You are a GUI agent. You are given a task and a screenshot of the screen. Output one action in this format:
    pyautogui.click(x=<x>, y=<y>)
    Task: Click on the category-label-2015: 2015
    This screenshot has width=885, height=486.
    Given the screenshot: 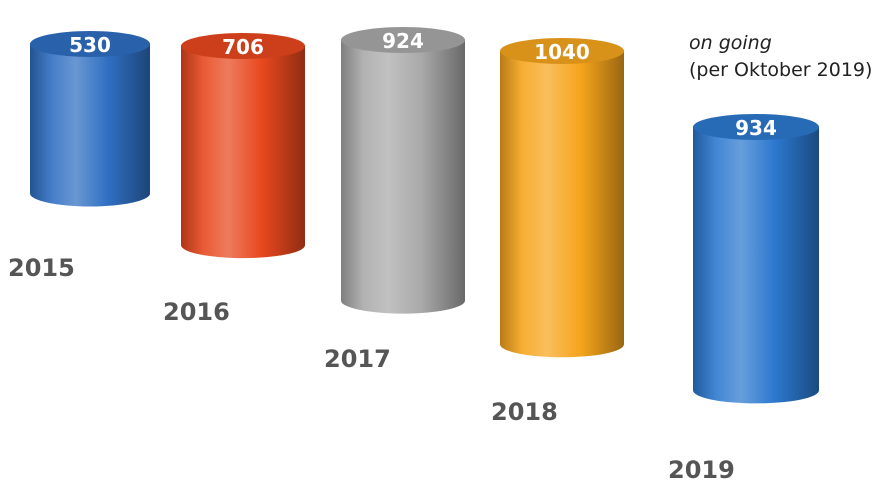 What is the action you would take?
    pyautogui.click(x=41, y=268)
    